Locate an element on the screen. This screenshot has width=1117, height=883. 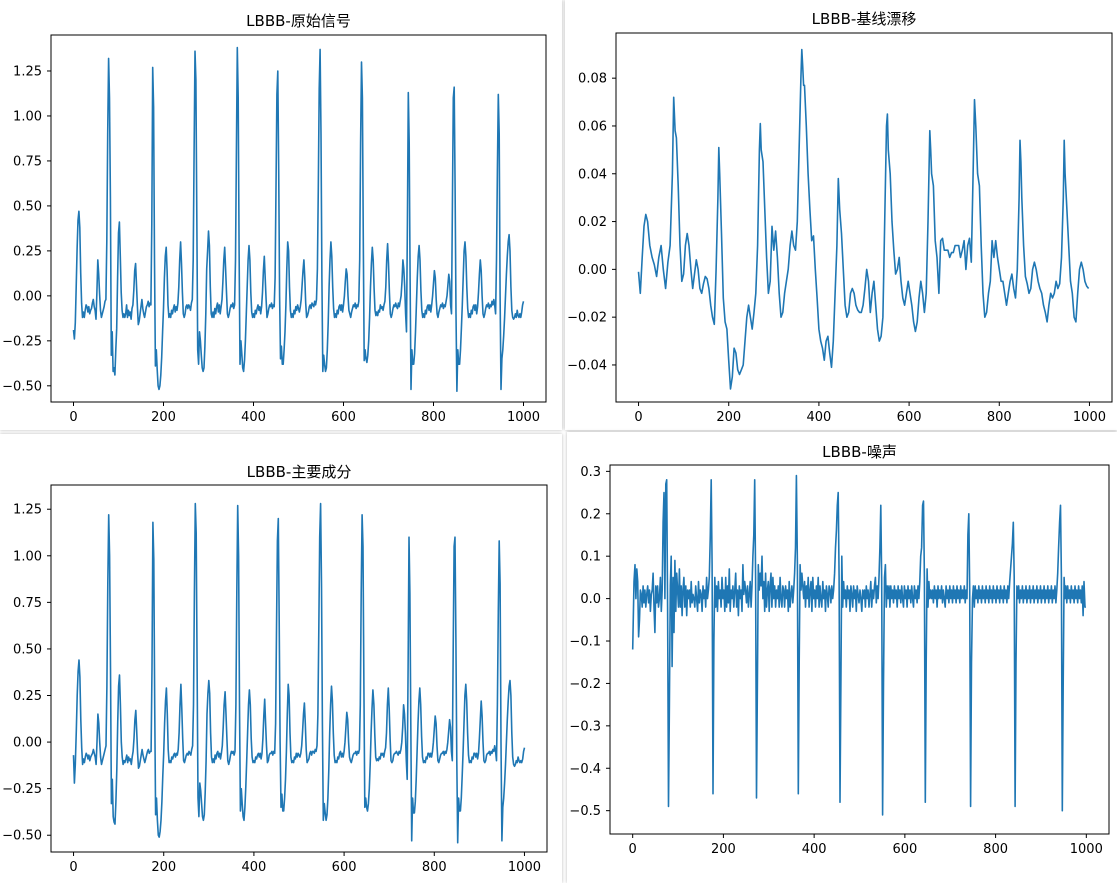
y-tick-label: −0.2 is located at coordinates (585, 684).